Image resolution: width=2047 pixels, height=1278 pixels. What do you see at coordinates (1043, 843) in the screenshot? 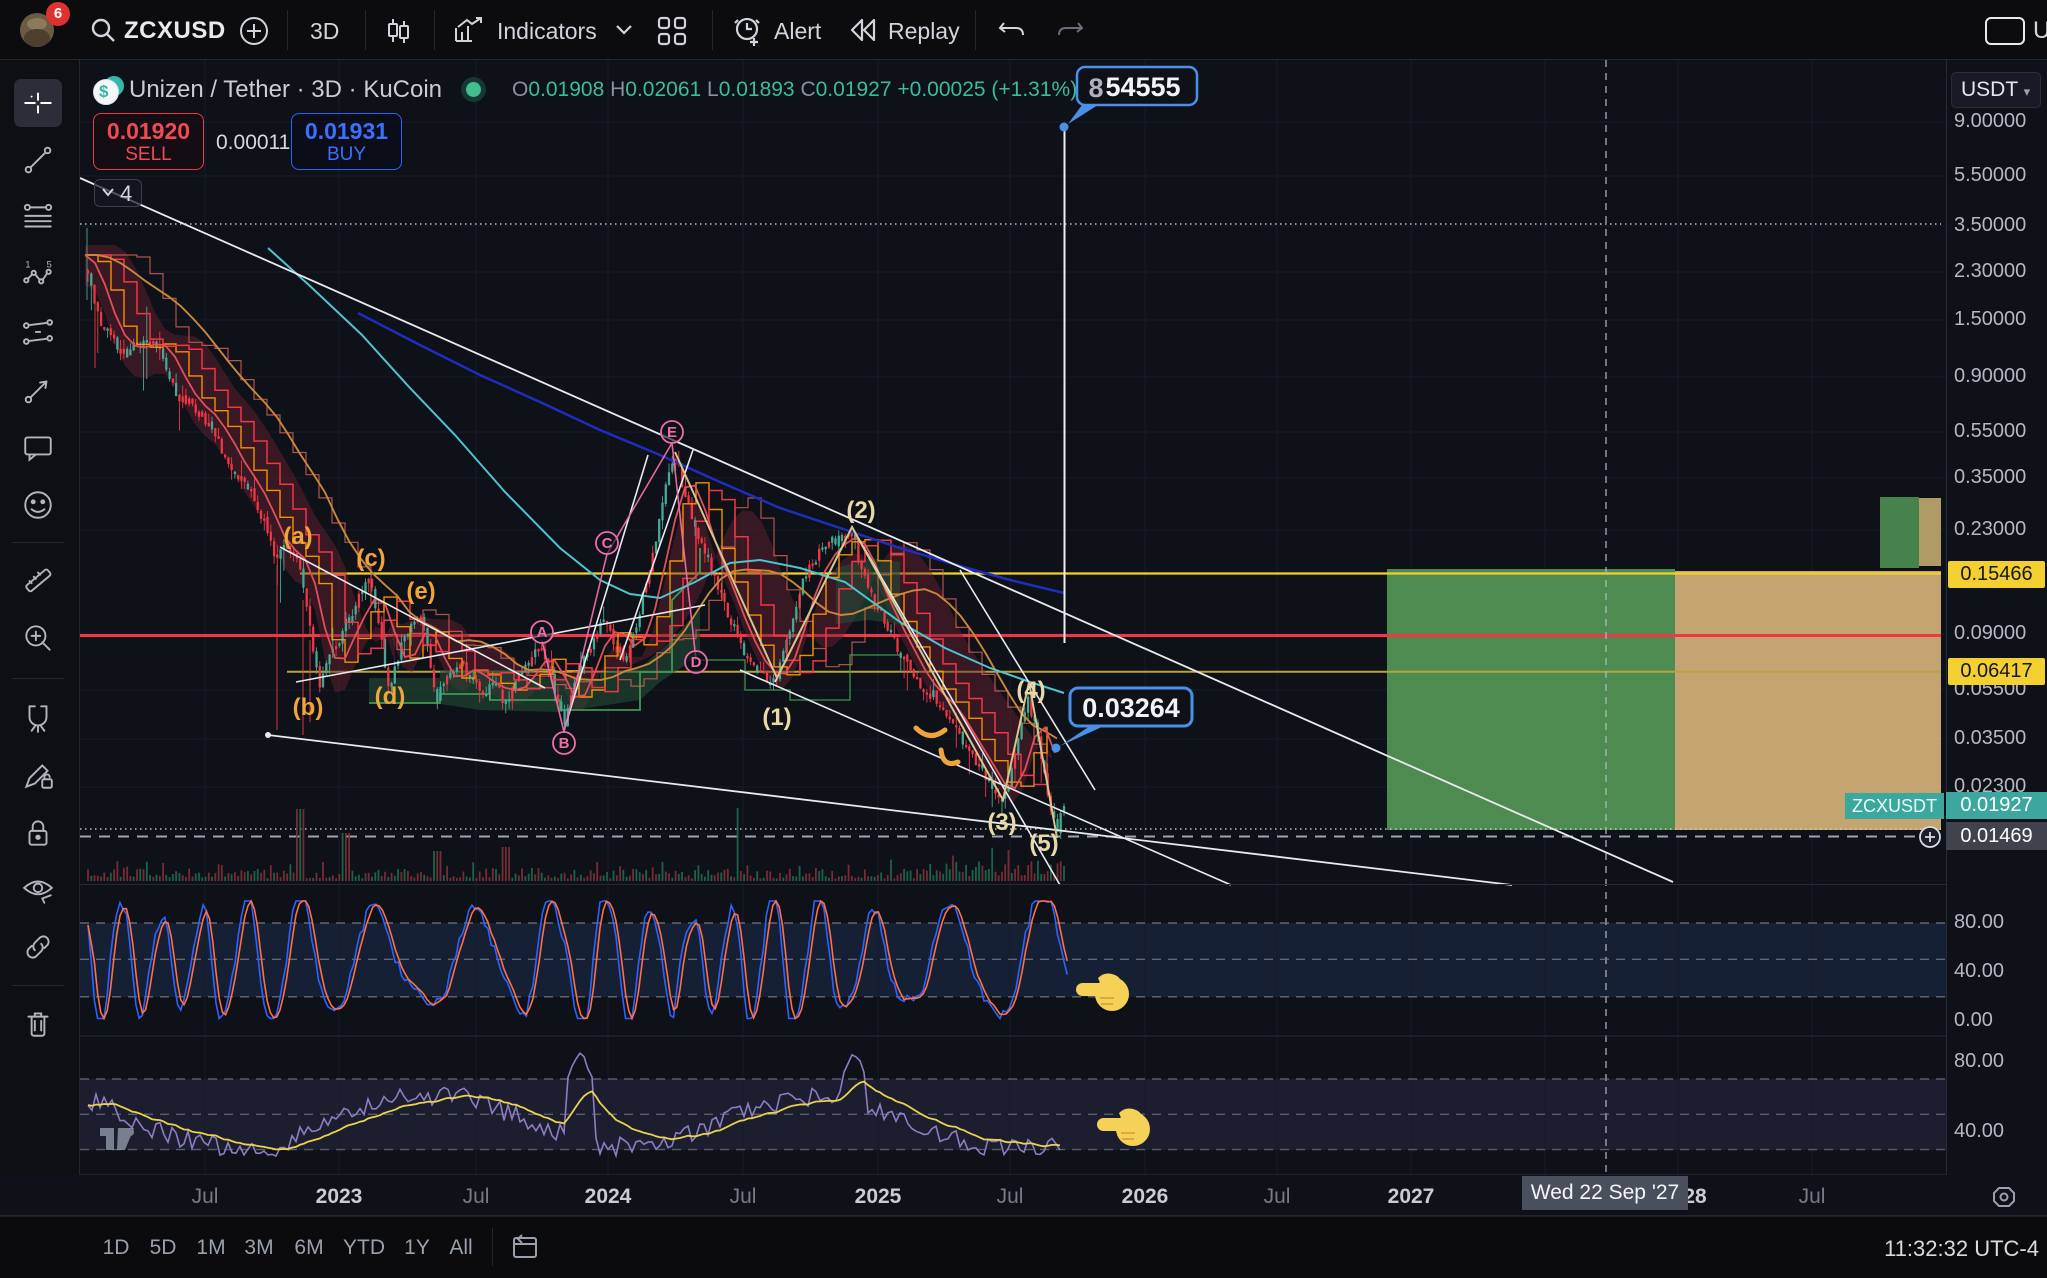
I see `svg-text: (5)` at bounding box center [1043, 843].